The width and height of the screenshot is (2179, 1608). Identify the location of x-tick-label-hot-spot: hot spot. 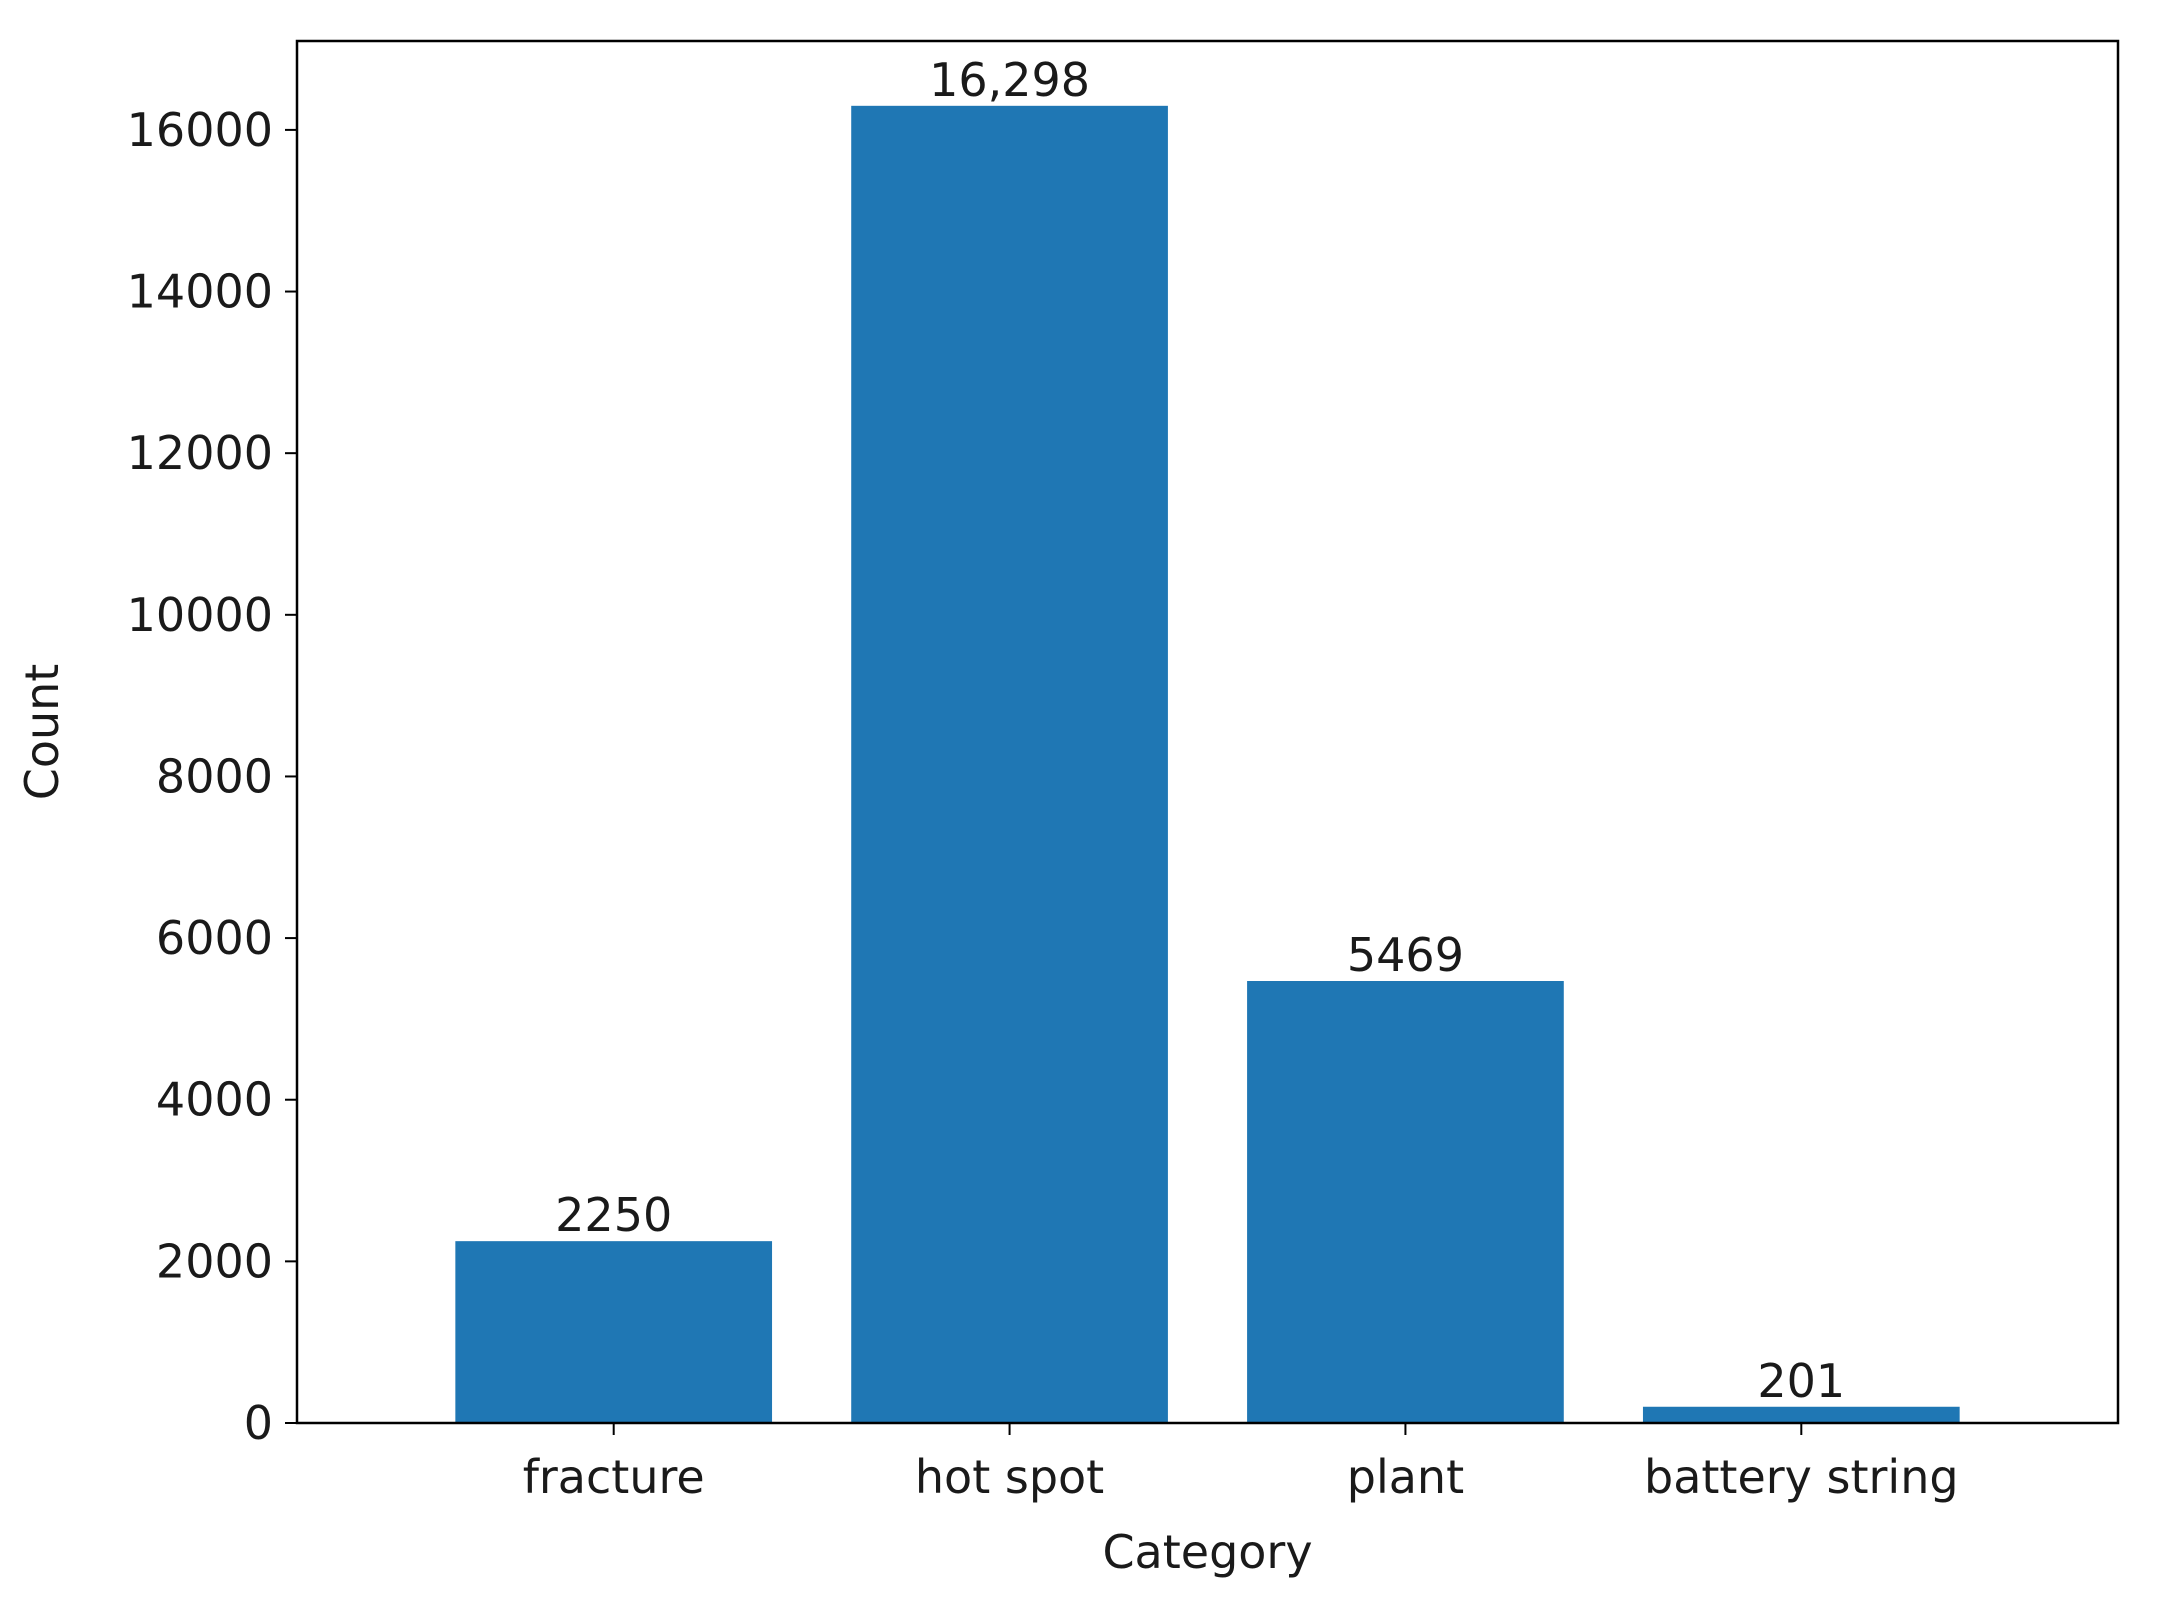
(1009, 1477).